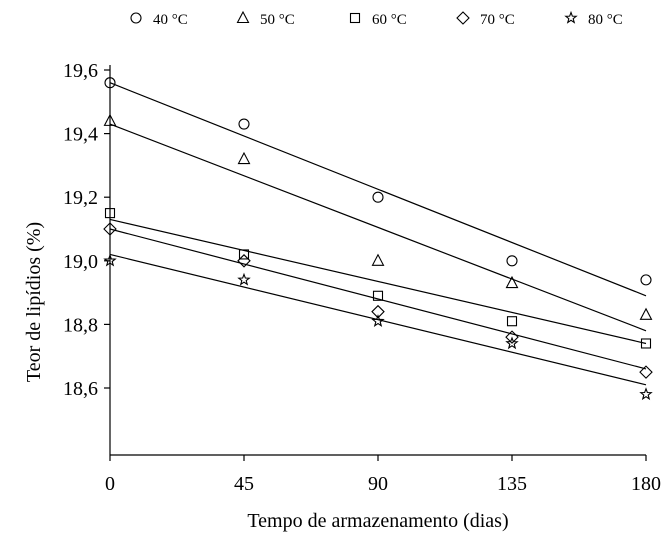  I want to click on legend-marker-40c, so click(136, 18).